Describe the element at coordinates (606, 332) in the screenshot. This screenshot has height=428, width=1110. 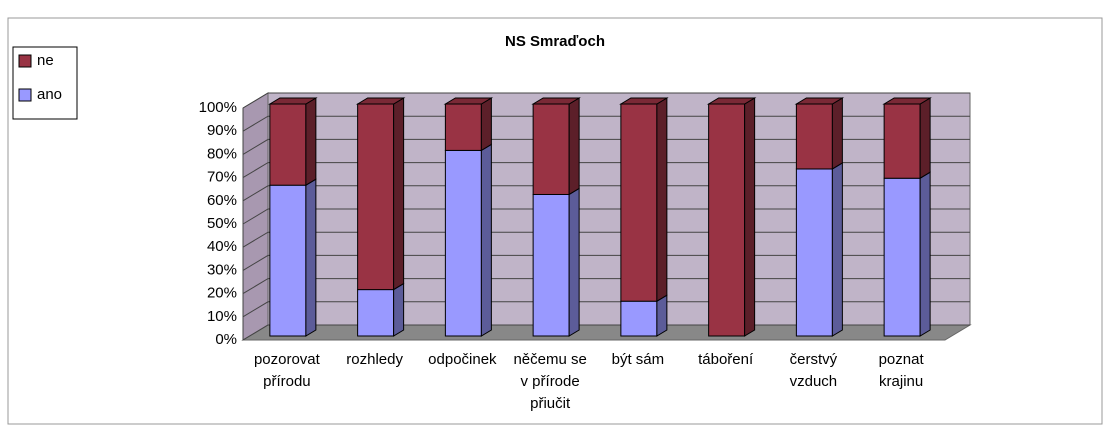
I see `floor` at that location.